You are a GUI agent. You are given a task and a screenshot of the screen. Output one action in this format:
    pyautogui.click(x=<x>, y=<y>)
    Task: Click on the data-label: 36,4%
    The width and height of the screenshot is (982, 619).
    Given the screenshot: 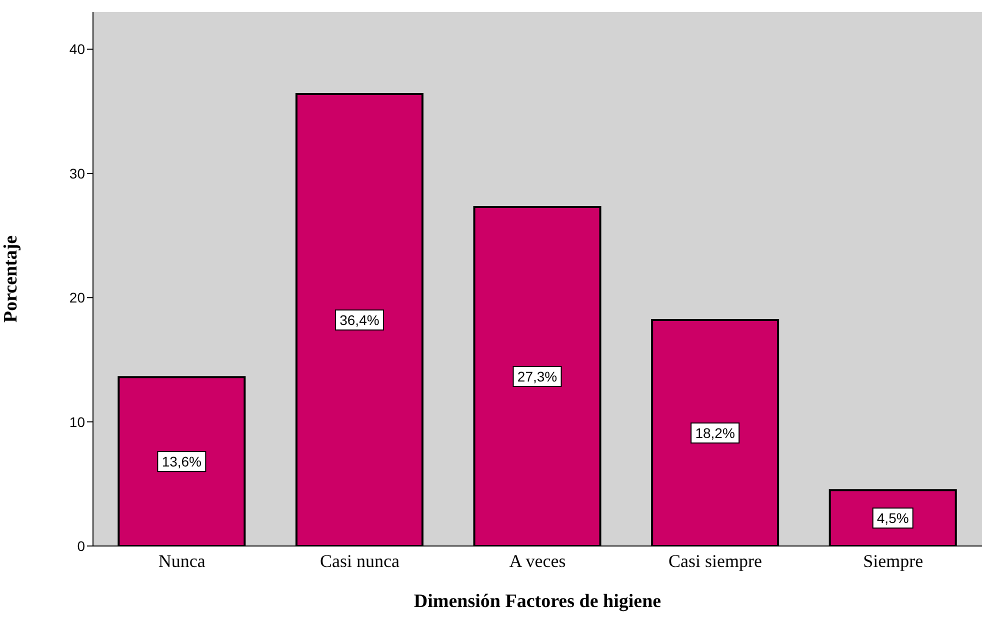 What is the action you would take?
    pyautogui.click(x=360, y=320)
    